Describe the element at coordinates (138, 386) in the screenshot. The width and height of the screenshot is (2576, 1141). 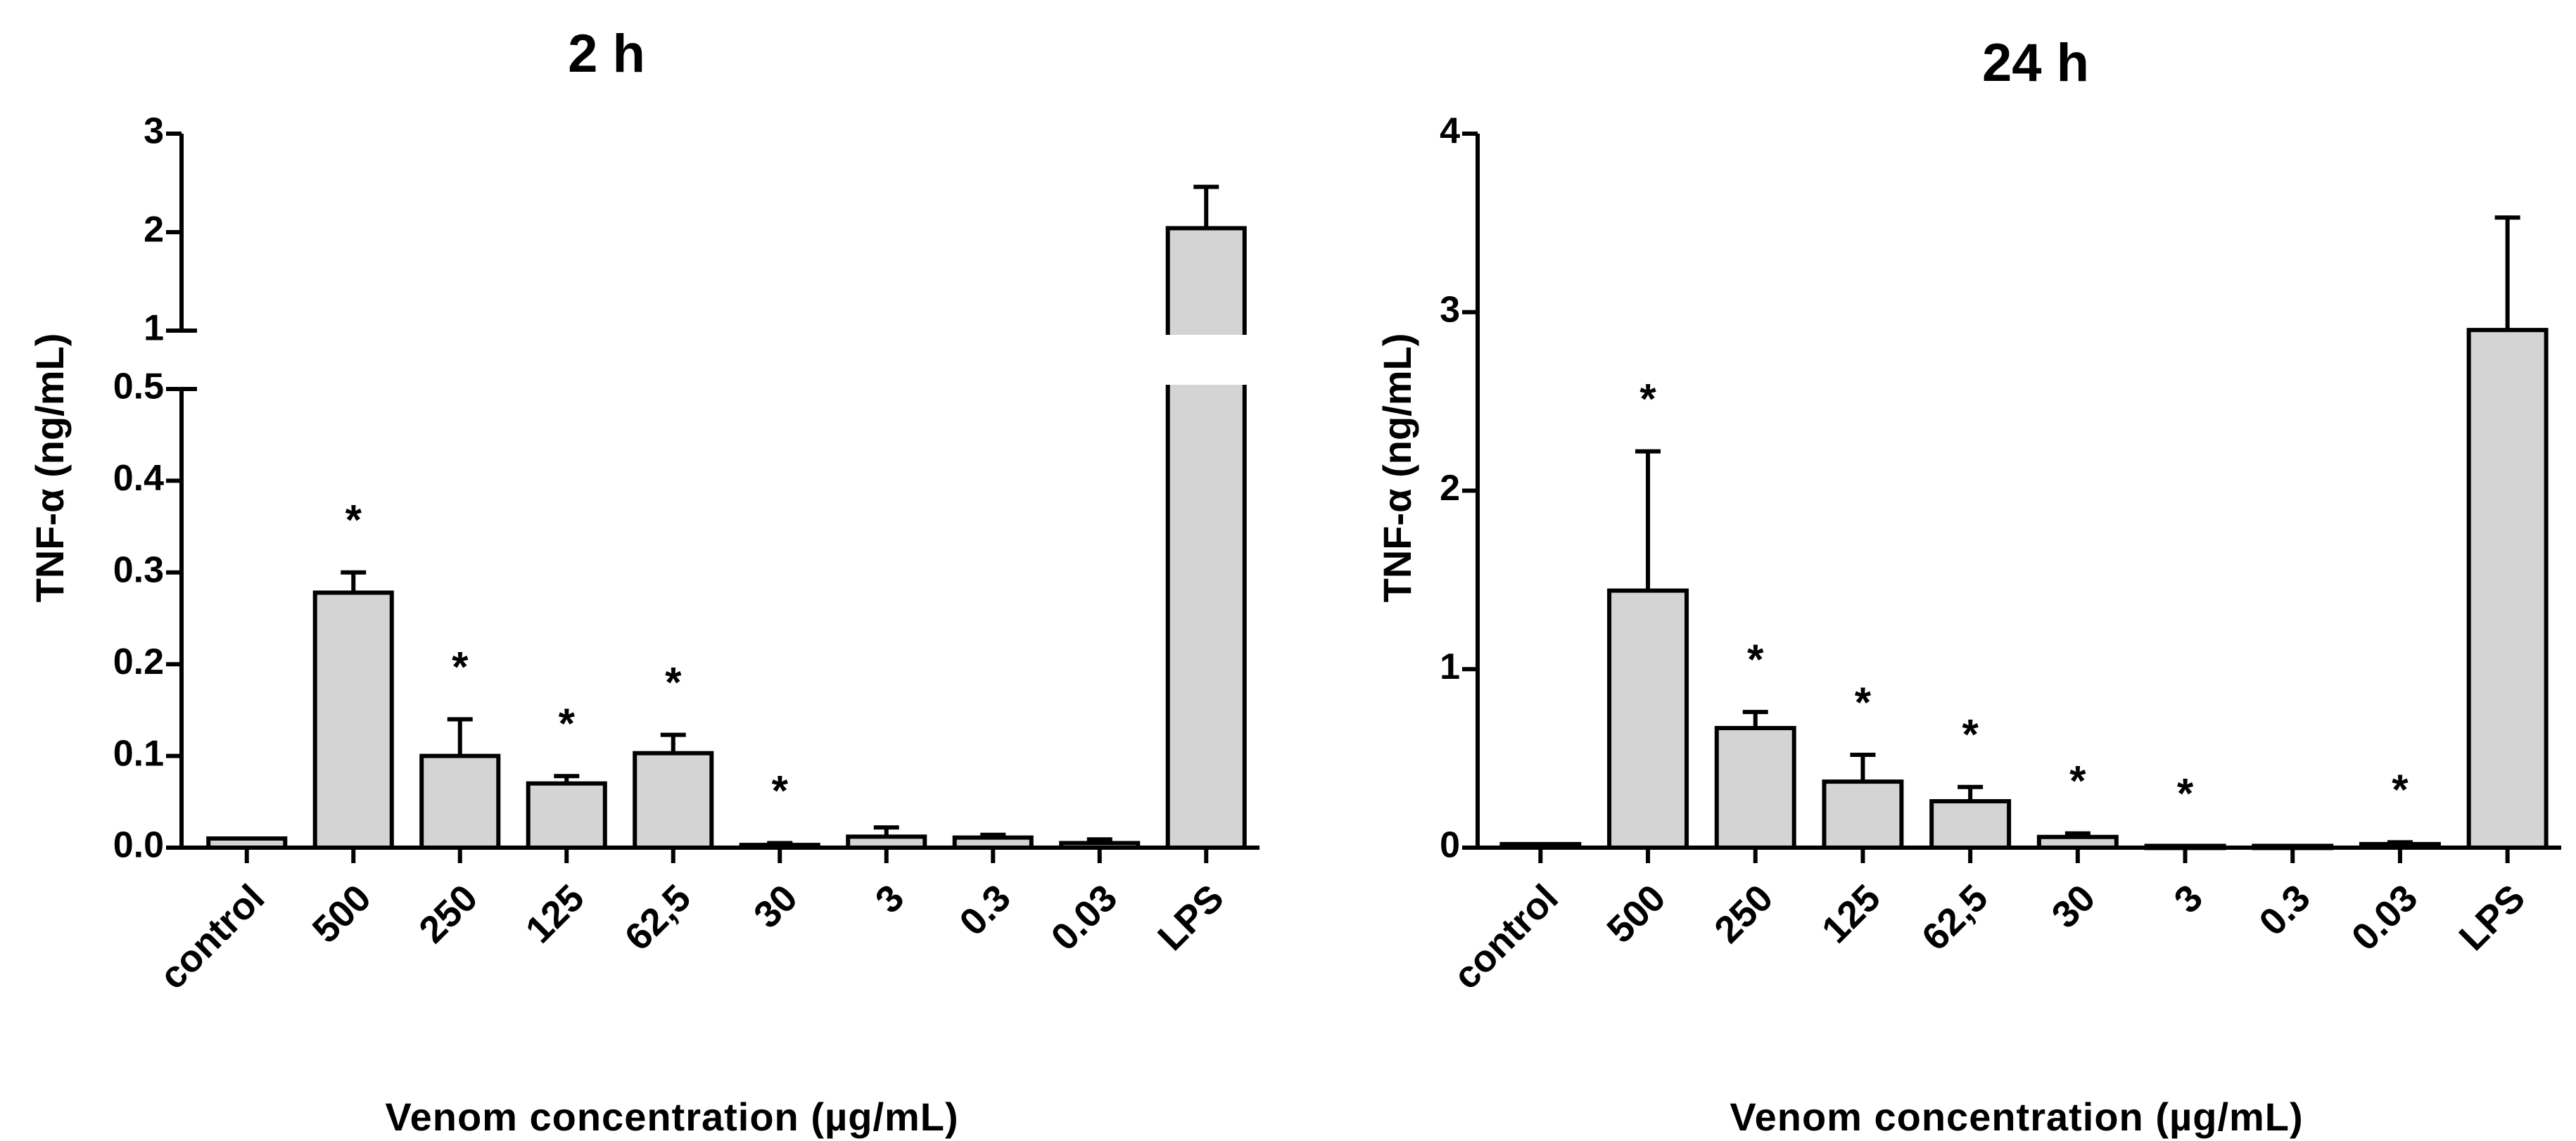
I see `y-tick-label: 0.5` at that location.